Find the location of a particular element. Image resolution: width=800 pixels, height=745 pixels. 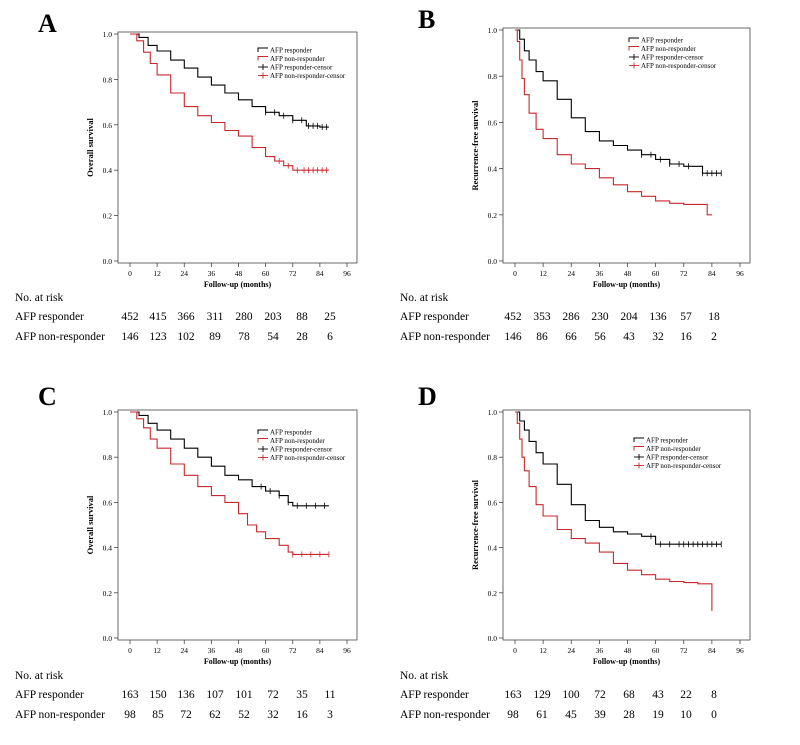

risk-count: 415 is located at coordinates (158, 317).